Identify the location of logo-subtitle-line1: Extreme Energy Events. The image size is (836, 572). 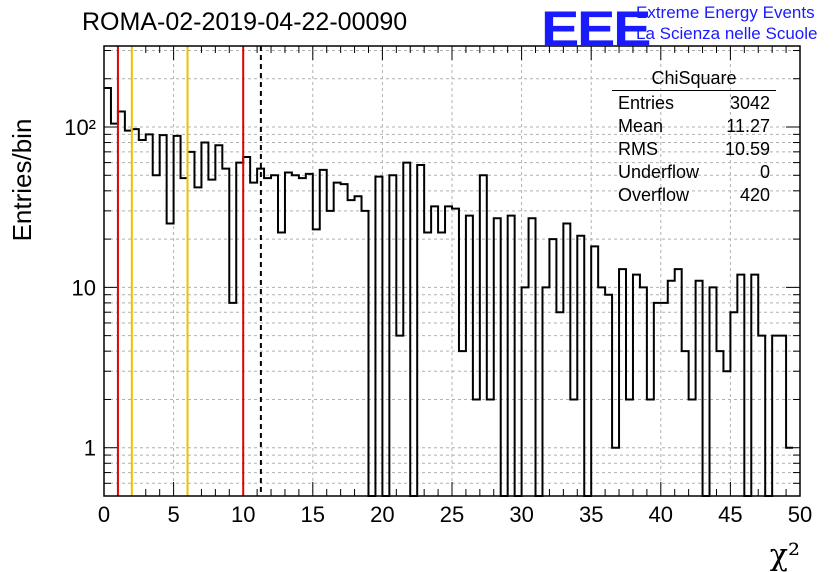
(725, 12).